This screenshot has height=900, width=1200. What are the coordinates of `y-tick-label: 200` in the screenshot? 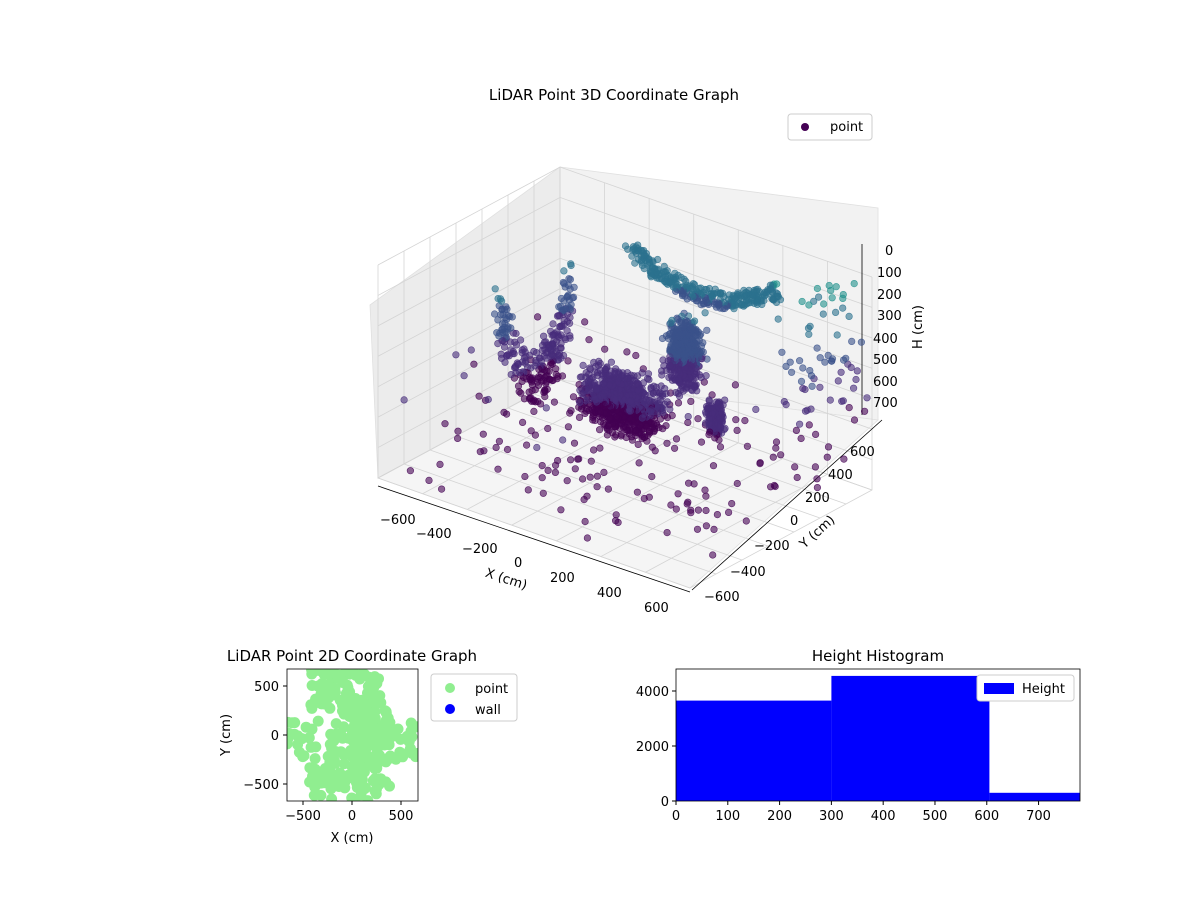 It's located at (817, 498).